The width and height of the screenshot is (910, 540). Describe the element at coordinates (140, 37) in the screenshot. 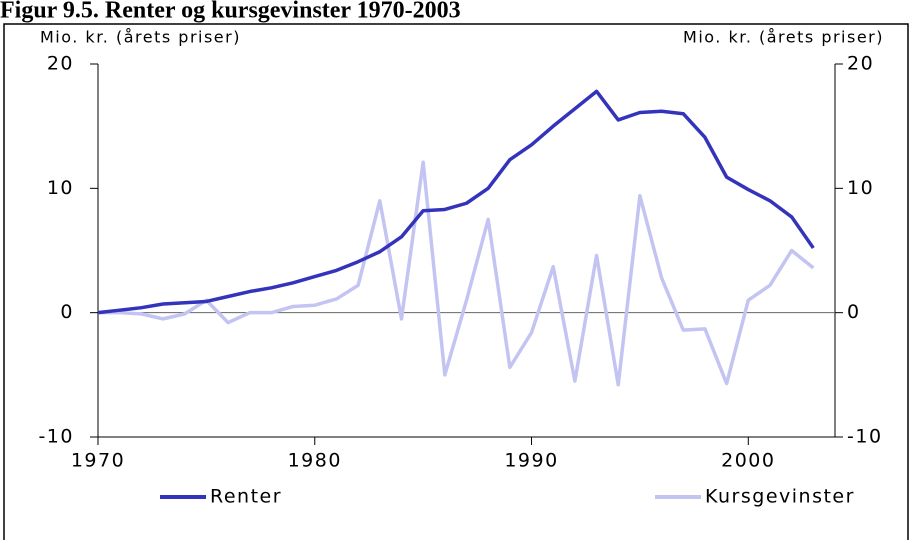

I see `y-axis-label: Mio. kr. (årets priser)` at that location.